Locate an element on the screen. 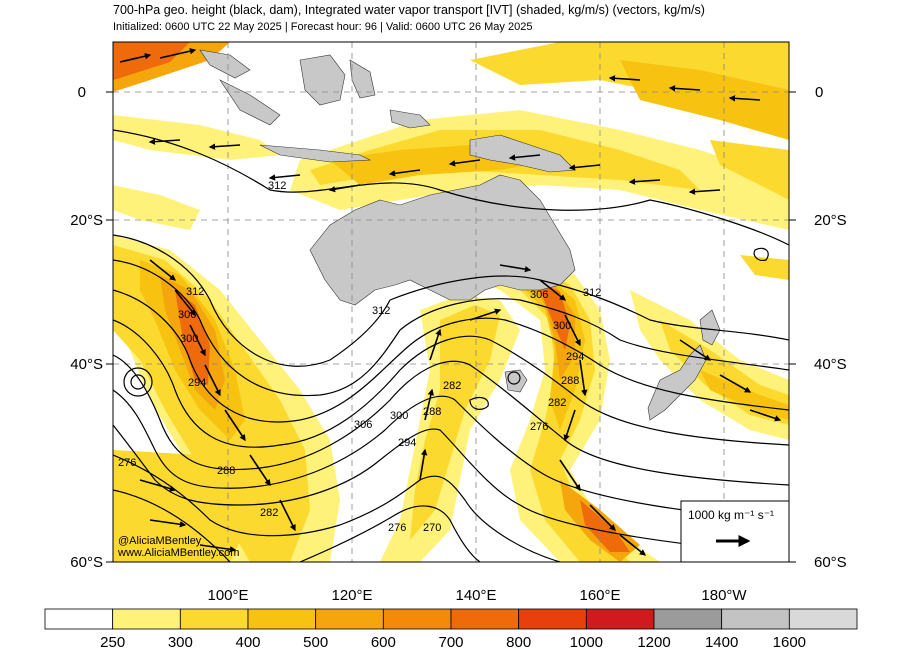  colorbar-tick-label: 400 is located at coordinates (247, 642).